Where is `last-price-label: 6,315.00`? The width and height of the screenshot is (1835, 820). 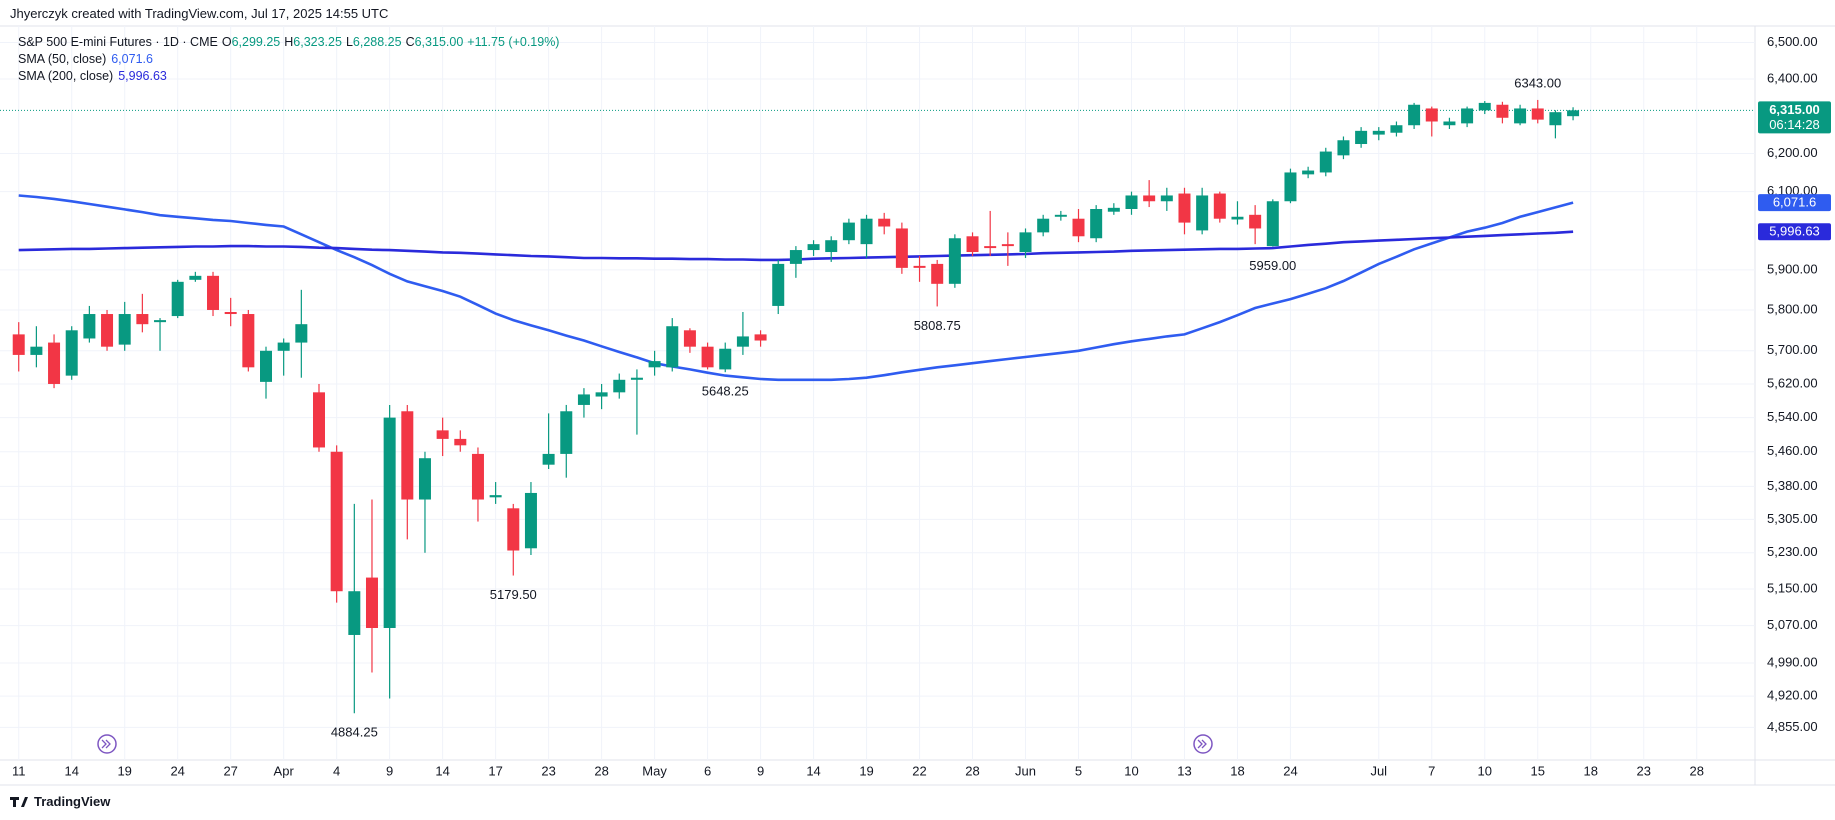 last-price-label: 6,315.00 is located at coordinates (1794, 109).